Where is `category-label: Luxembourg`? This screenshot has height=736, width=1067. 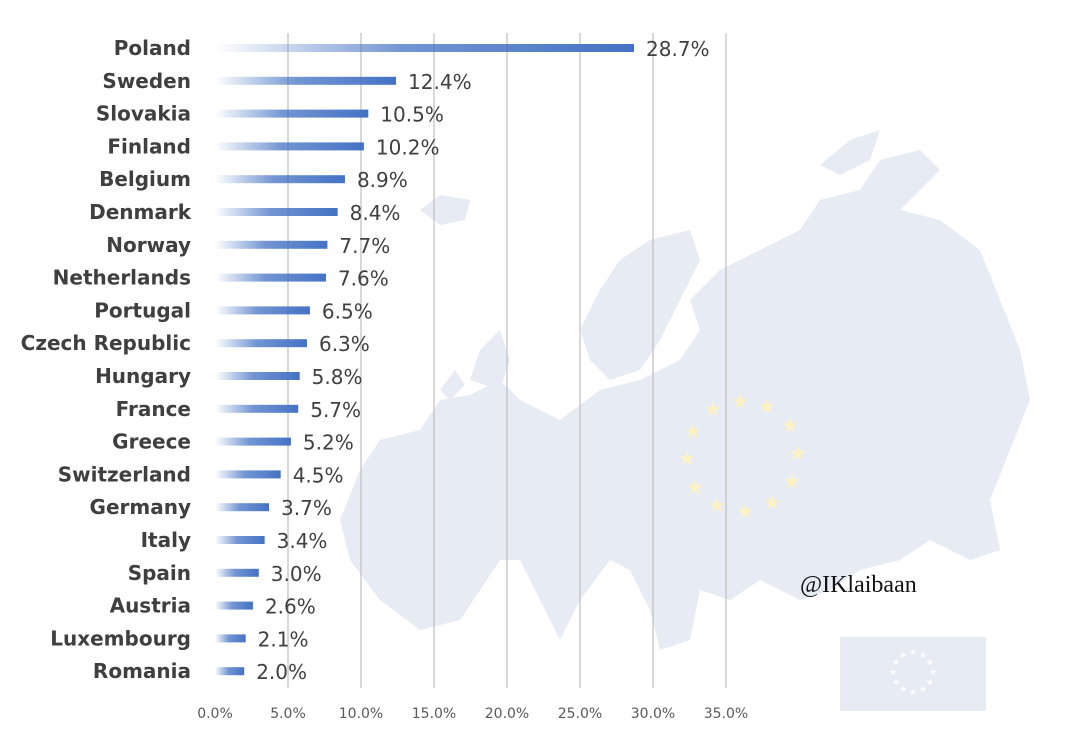
category-label: Luxembourg is located at coordinates (120, 638).